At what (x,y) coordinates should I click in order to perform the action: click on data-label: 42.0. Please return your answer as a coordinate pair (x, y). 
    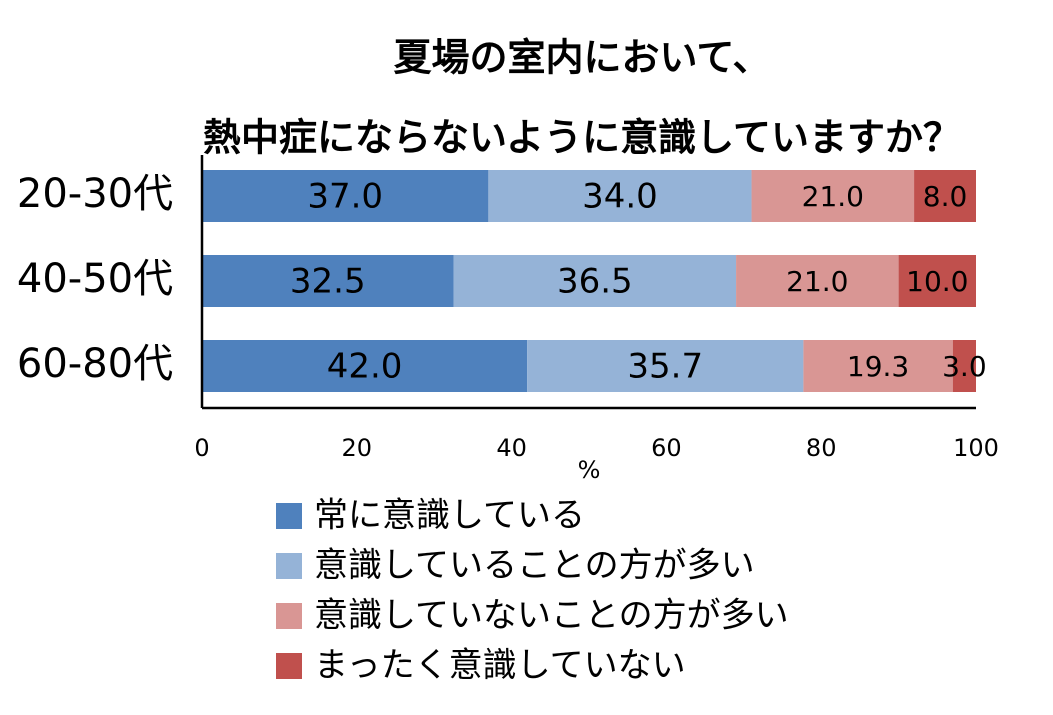
    Looking at the image, I should click on (365, 367).